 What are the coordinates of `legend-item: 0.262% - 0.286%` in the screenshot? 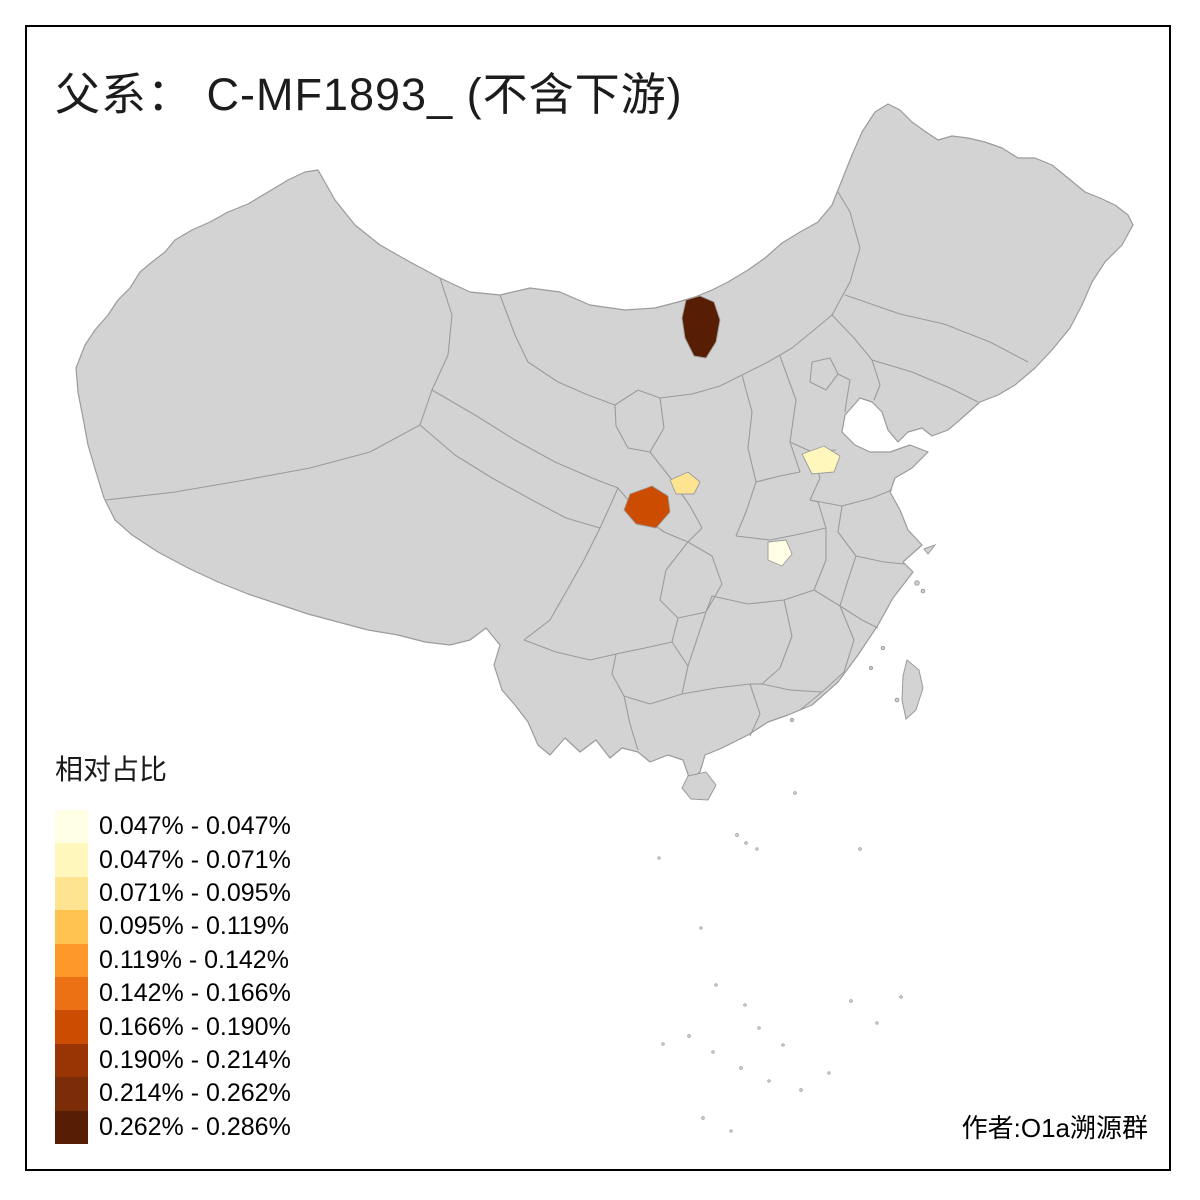 It's located at (173, 1127).